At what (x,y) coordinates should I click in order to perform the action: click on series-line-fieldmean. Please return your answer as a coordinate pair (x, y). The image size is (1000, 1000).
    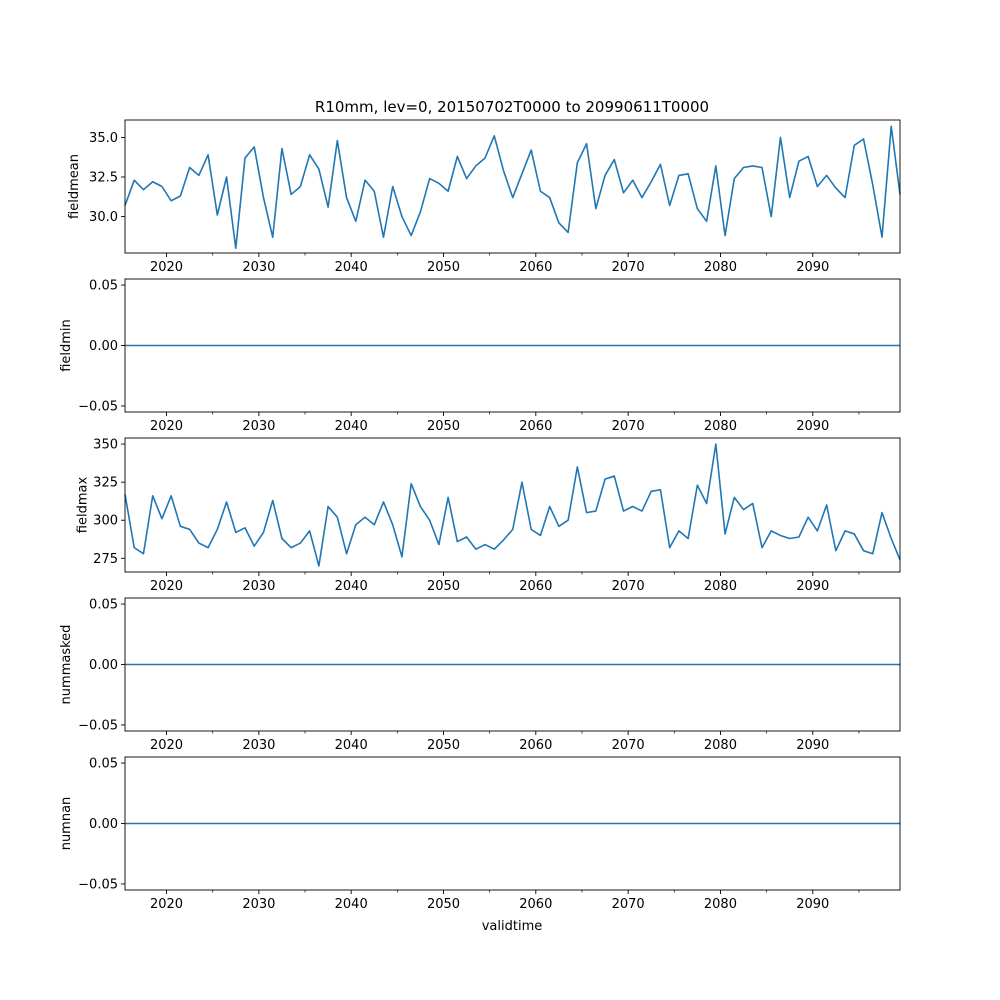
    Looking at the image, I should click on (512, 187).